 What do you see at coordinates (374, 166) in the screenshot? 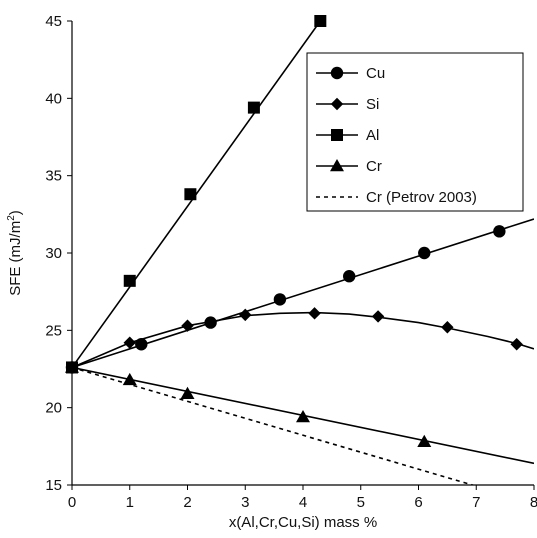
I see `legend-label-cr: Cr` at bounding box center [374, 166].